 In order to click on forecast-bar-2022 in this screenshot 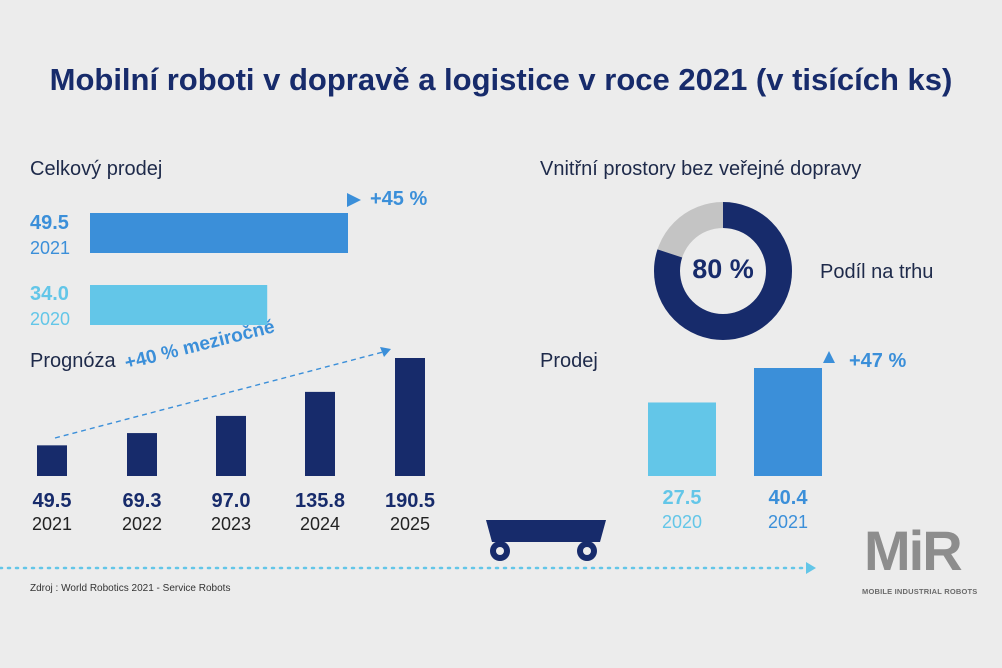, I will do `click(142, 454)`.